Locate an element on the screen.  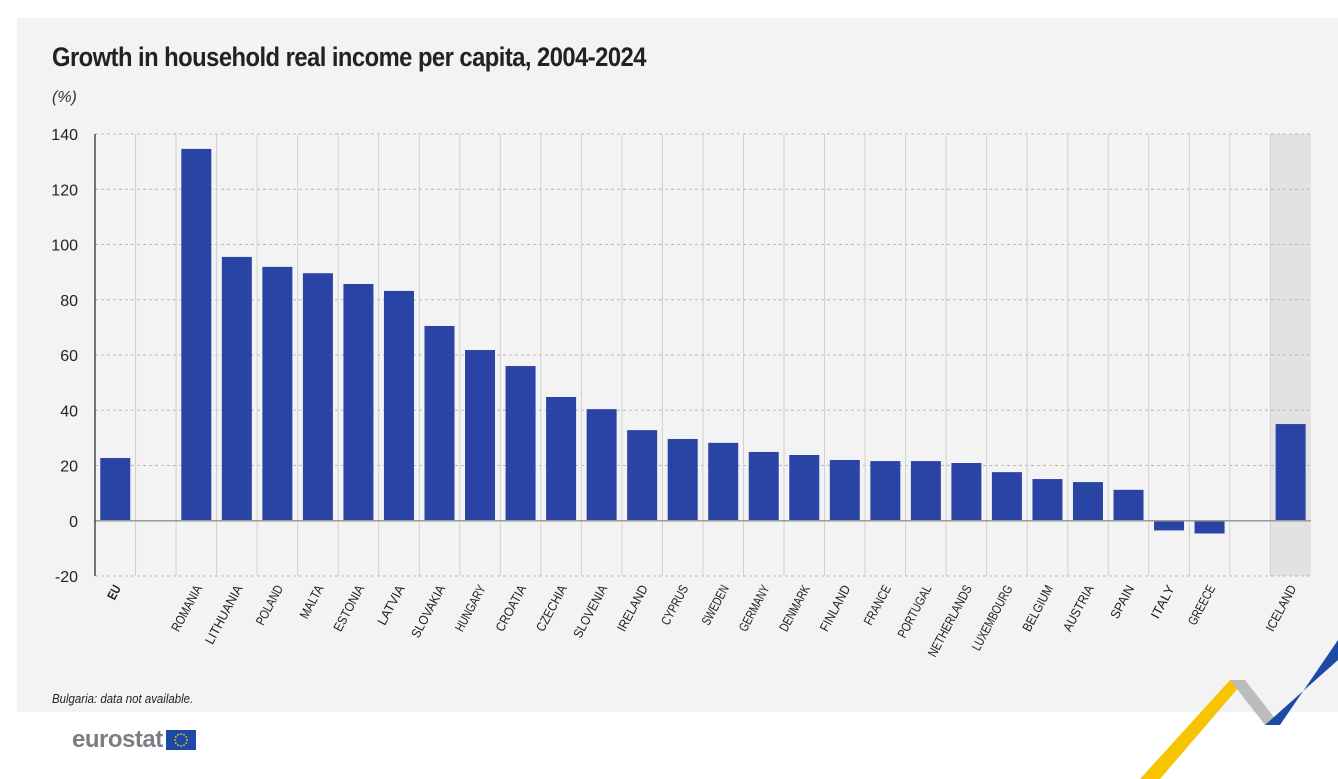
bar-czechia is located at coordinates (561, 458).